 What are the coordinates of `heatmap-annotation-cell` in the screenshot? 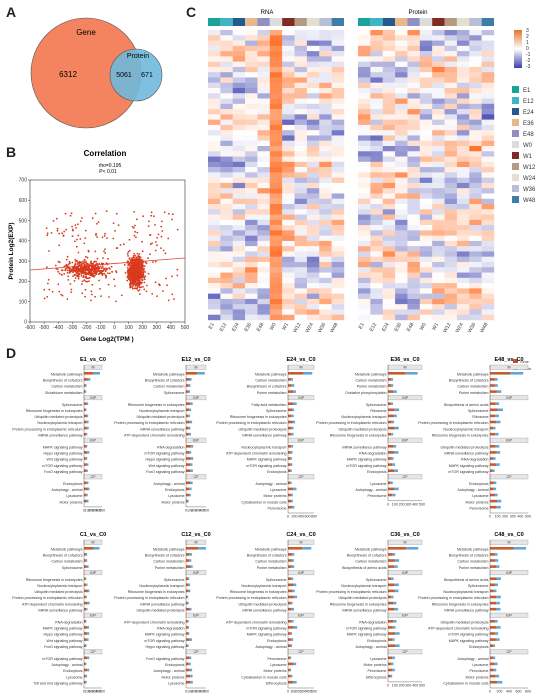 It's located at (475, 22).